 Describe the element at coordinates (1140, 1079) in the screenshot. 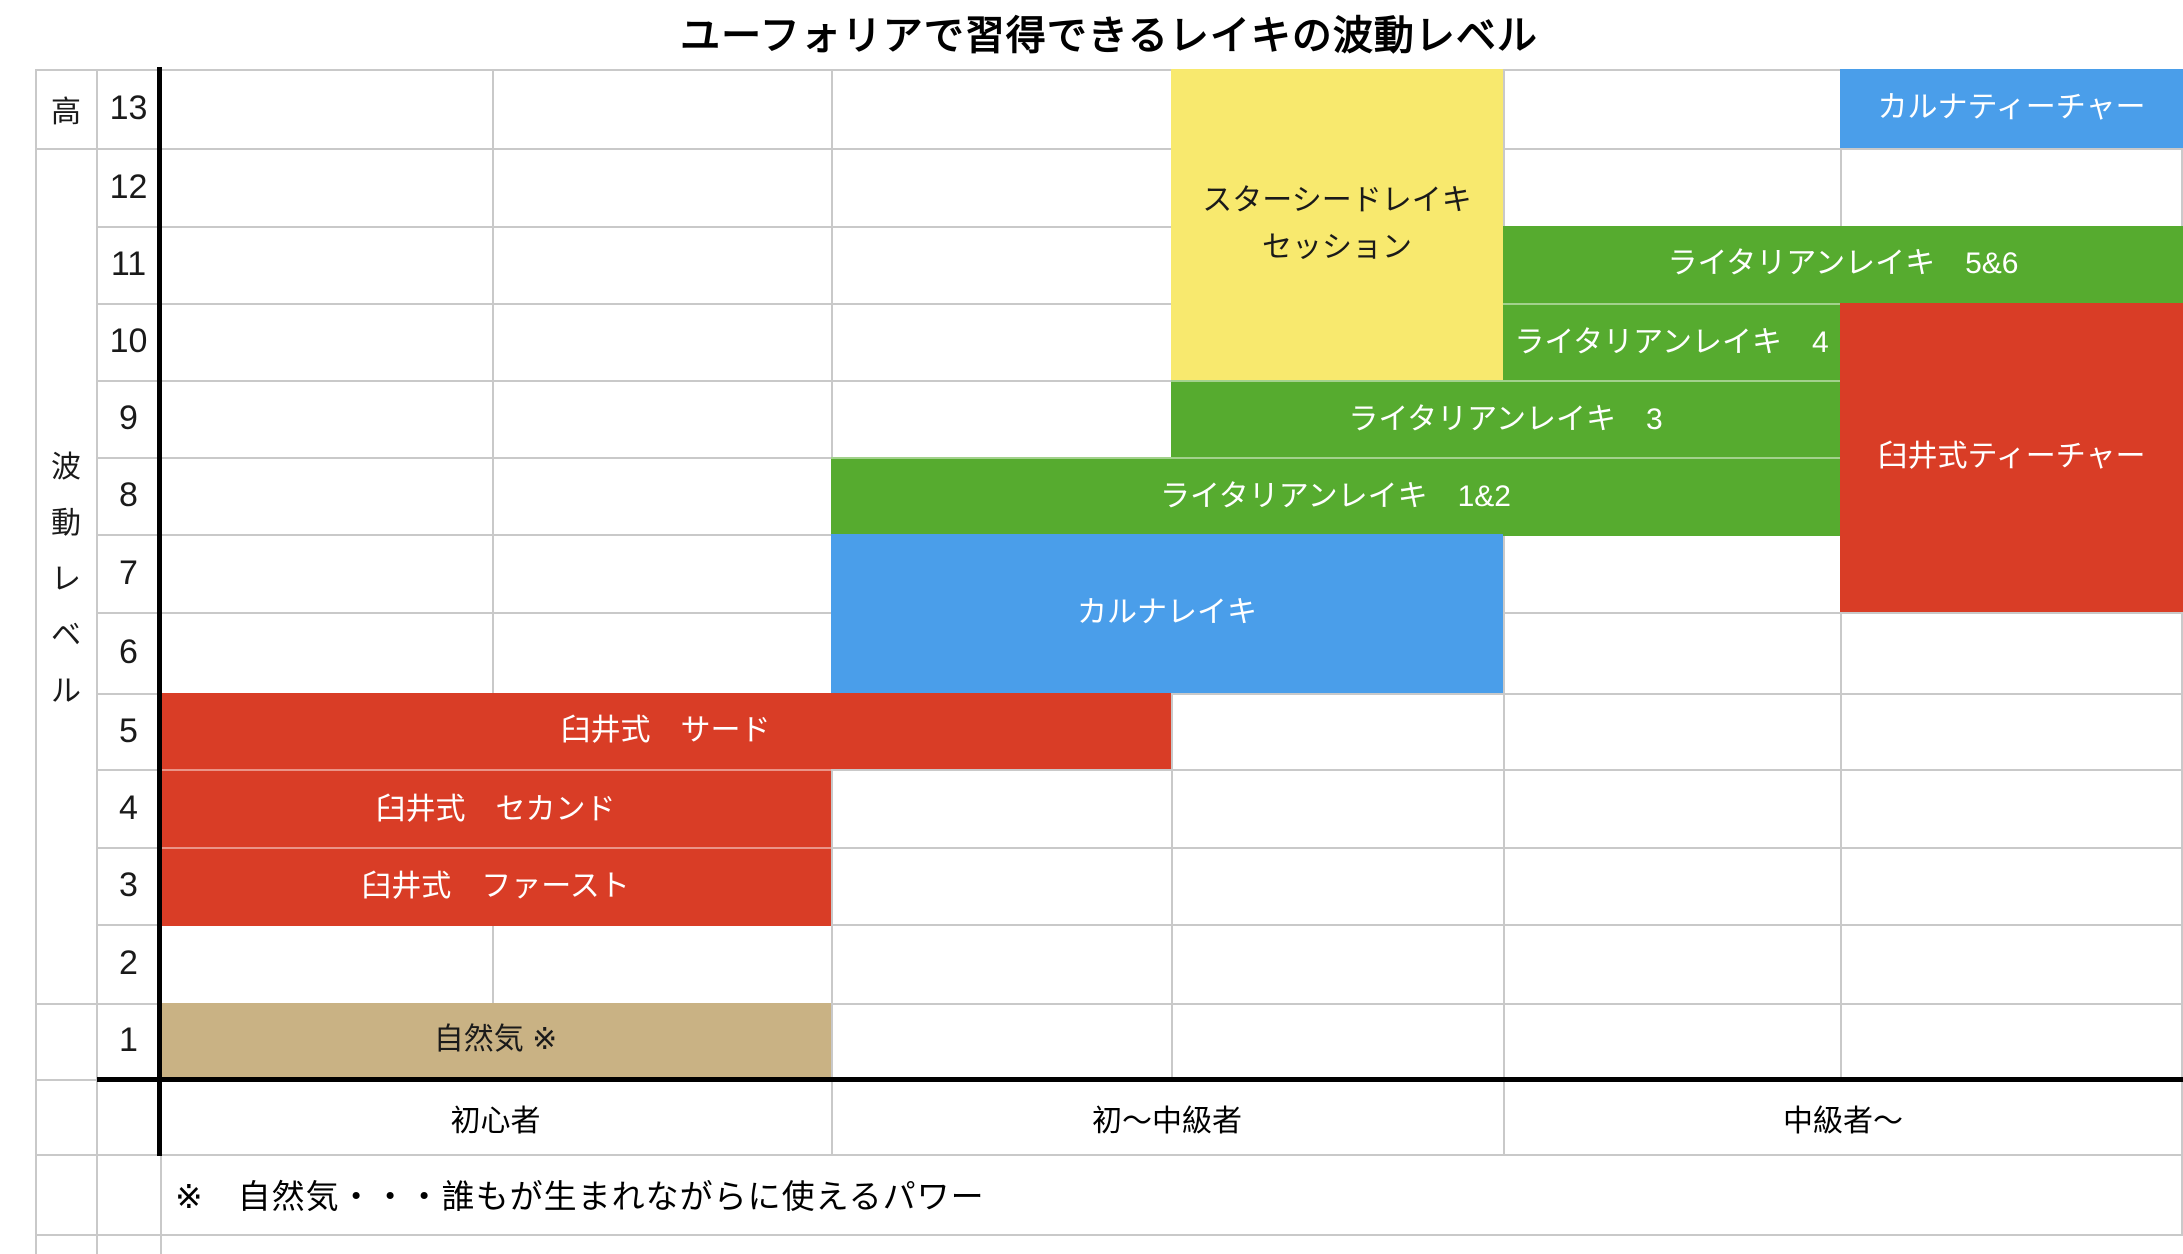

I see `x-axis-line` at that location.